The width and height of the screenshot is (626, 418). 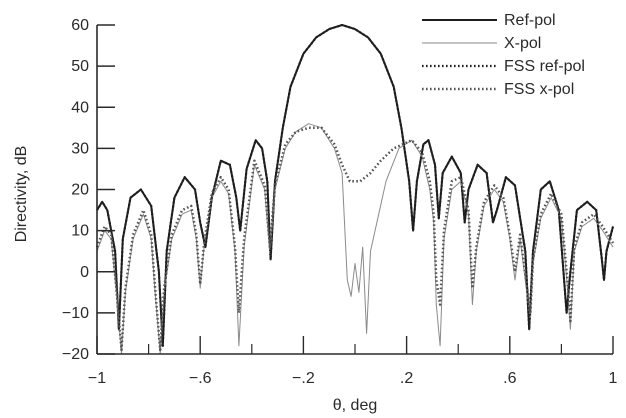 What do you see at coordinates (509, 378) in the screenshot?
I see `x-tick-label: .6` at bounding box center [509, 378].